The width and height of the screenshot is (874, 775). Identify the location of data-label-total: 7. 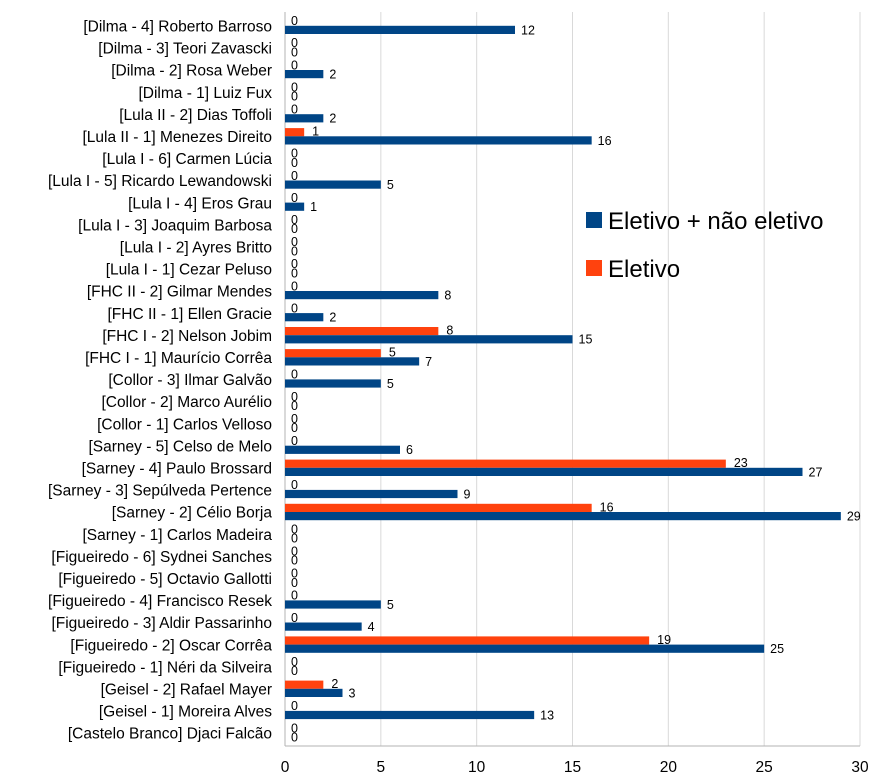
(428, 362).